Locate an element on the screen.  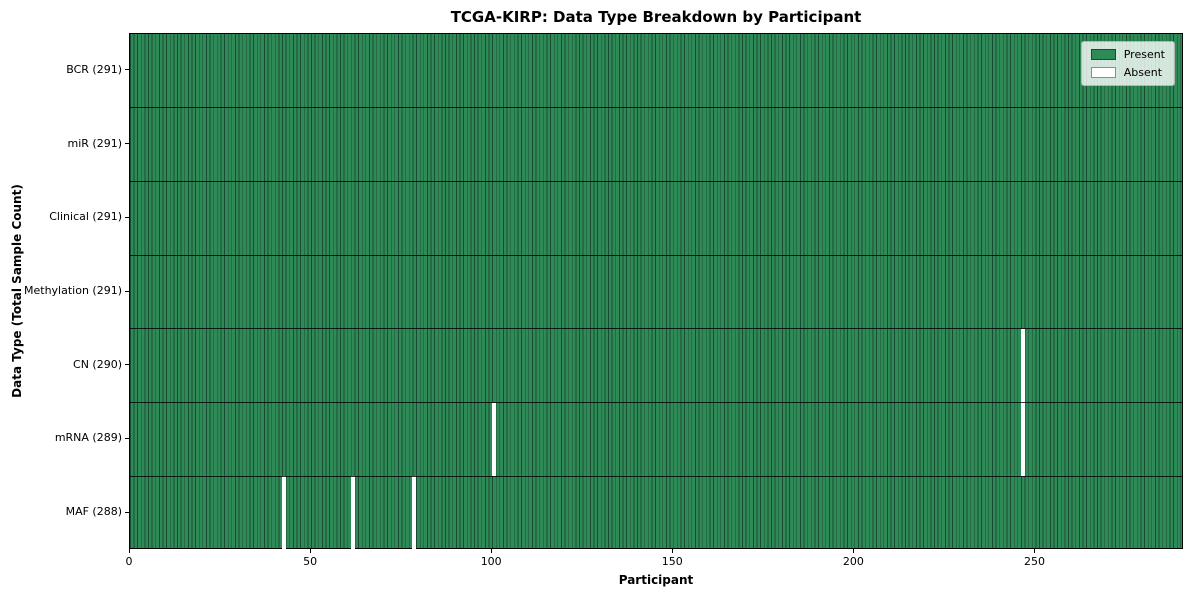
legend-label-present: Present is located at coordinates (1144, 54).